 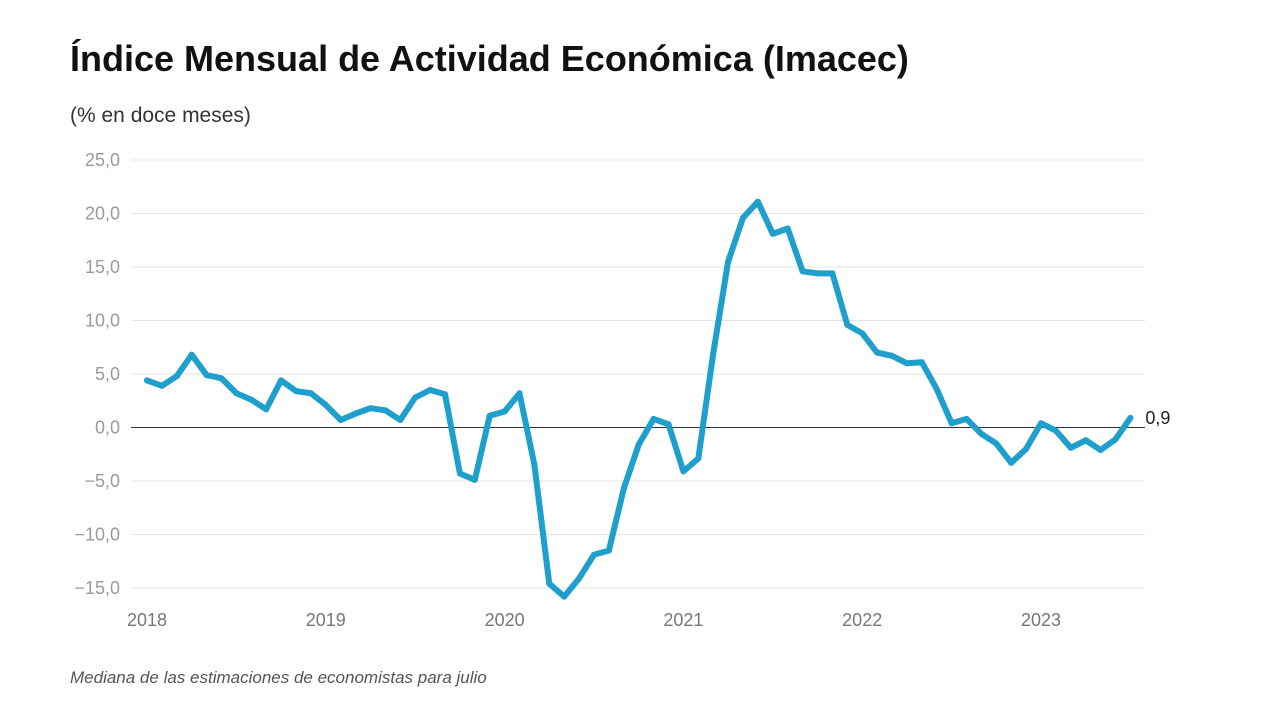 What do you see at coordinates (160, 115) in the screenshot?
I see `chart-subtitle: (% en doce meses)` at bounding box center [160, 115].